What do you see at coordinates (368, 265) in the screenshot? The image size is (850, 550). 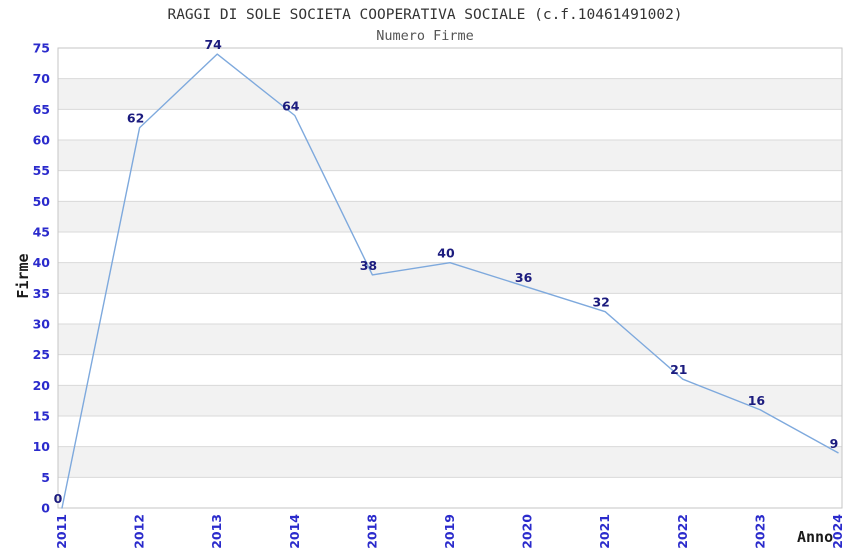 I see `data-label: 38` at bounding box center [368, 265].